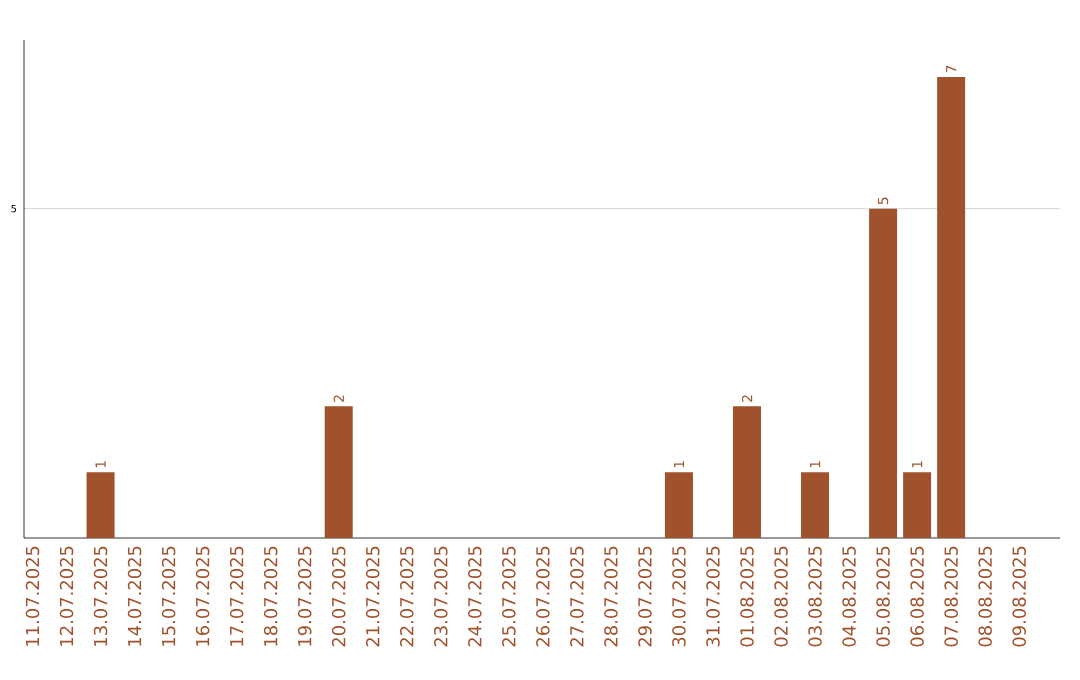 The image size is (1080, 680). Describe the element at coordinates (849, 596) in the screenshot. I see `x-tick-label: 04.08.2025` at that location.